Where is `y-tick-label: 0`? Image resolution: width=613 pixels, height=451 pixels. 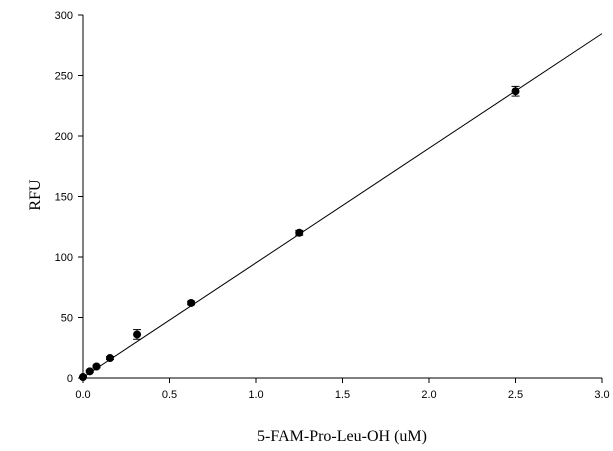
y-tick-label: 0 is located at coordinates (70, 379).